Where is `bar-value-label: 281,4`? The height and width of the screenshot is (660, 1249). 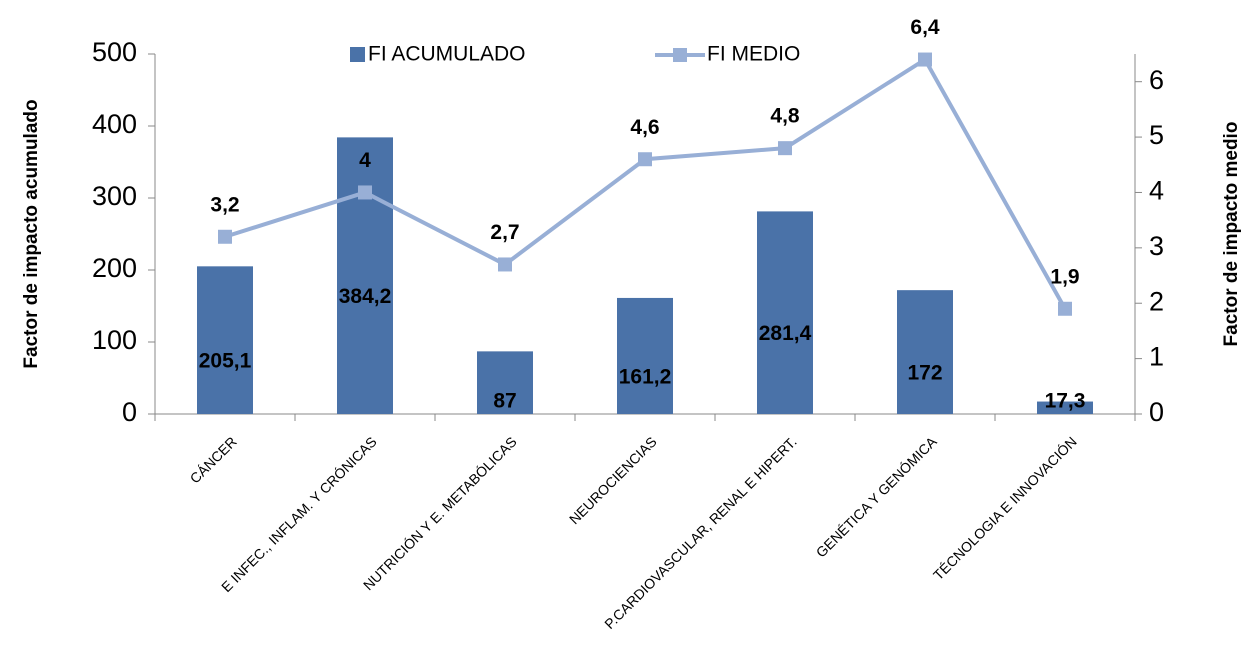 bar-value-label: 281,4 is located at coordinates (785, 333).